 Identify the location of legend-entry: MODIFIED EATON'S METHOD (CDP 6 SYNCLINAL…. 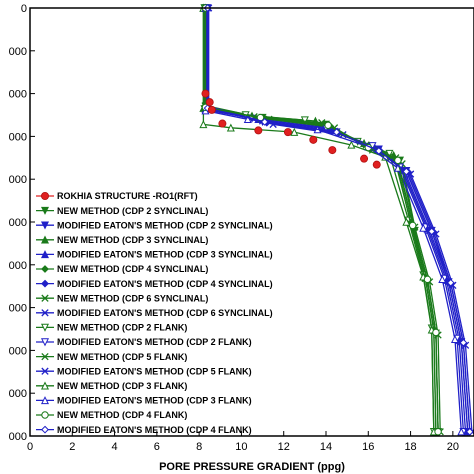
(154, 313).